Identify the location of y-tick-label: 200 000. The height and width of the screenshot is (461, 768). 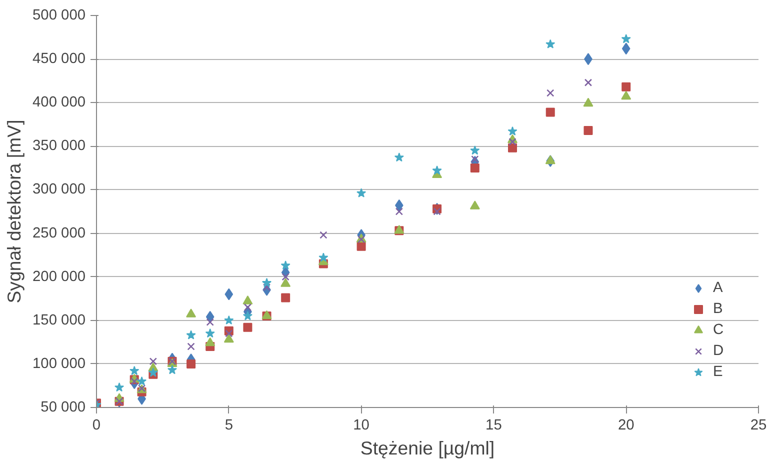
(59, 276).